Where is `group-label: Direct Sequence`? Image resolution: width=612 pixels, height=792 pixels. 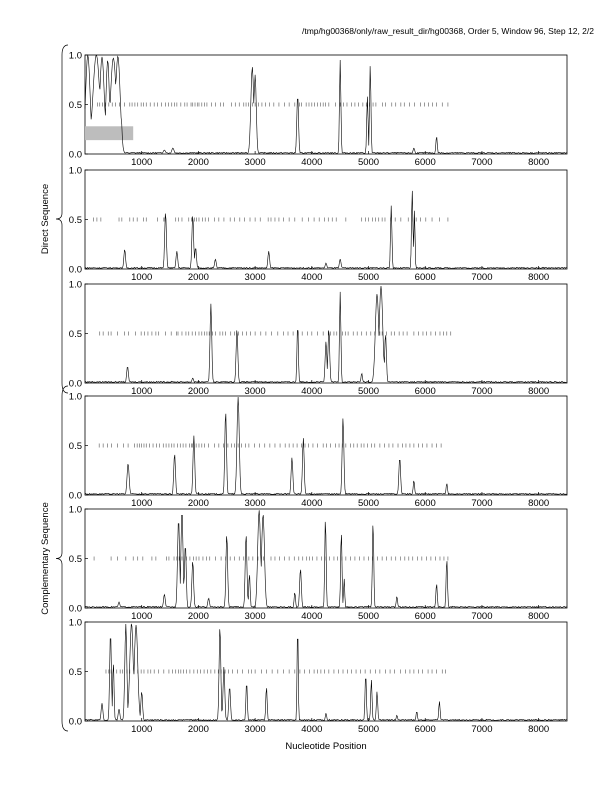
group-label: Direct Sequence is located at coordinates (45, 219).